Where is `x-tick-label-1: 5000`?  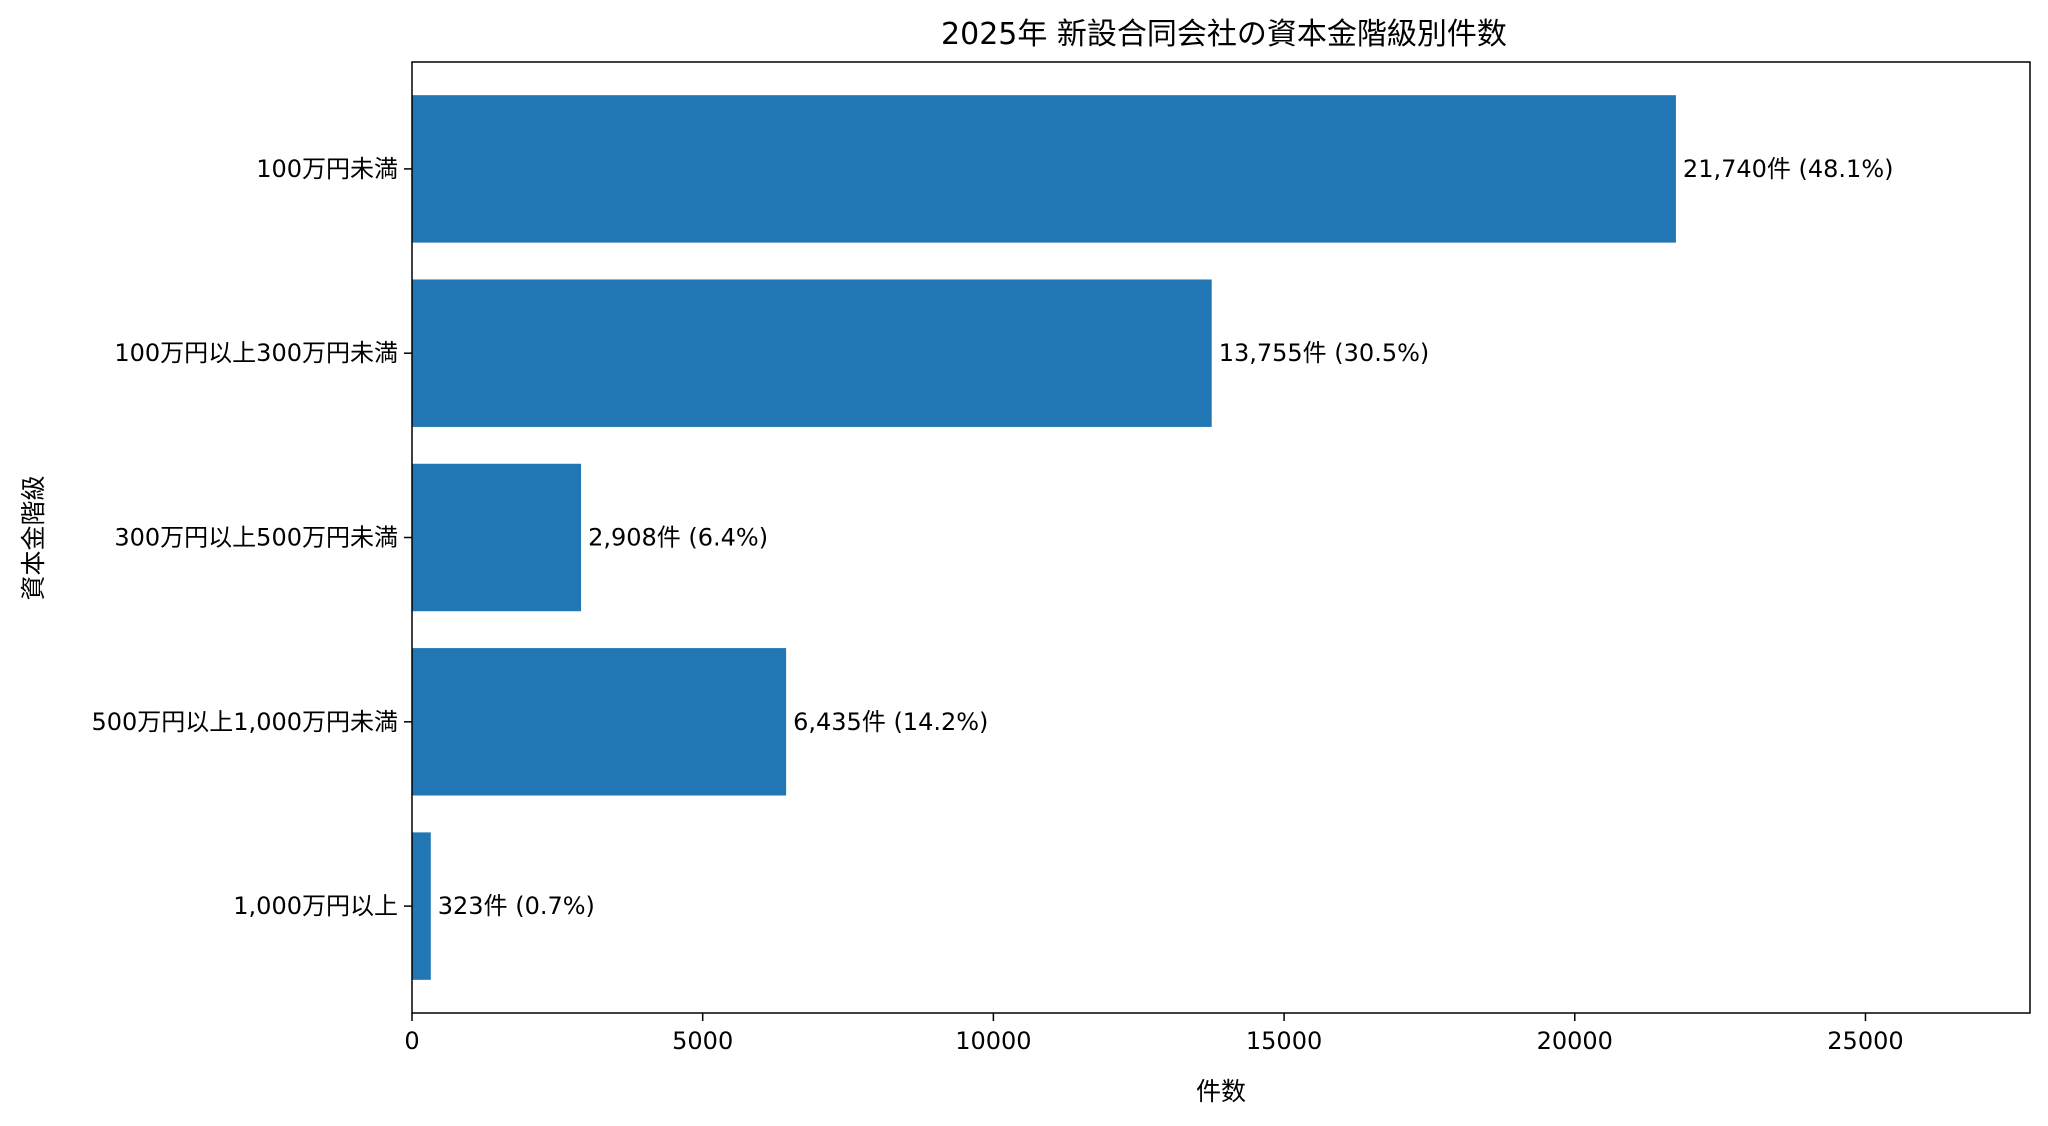 x-tick-label-1: 5000 is located at coordinates (702, 1041).